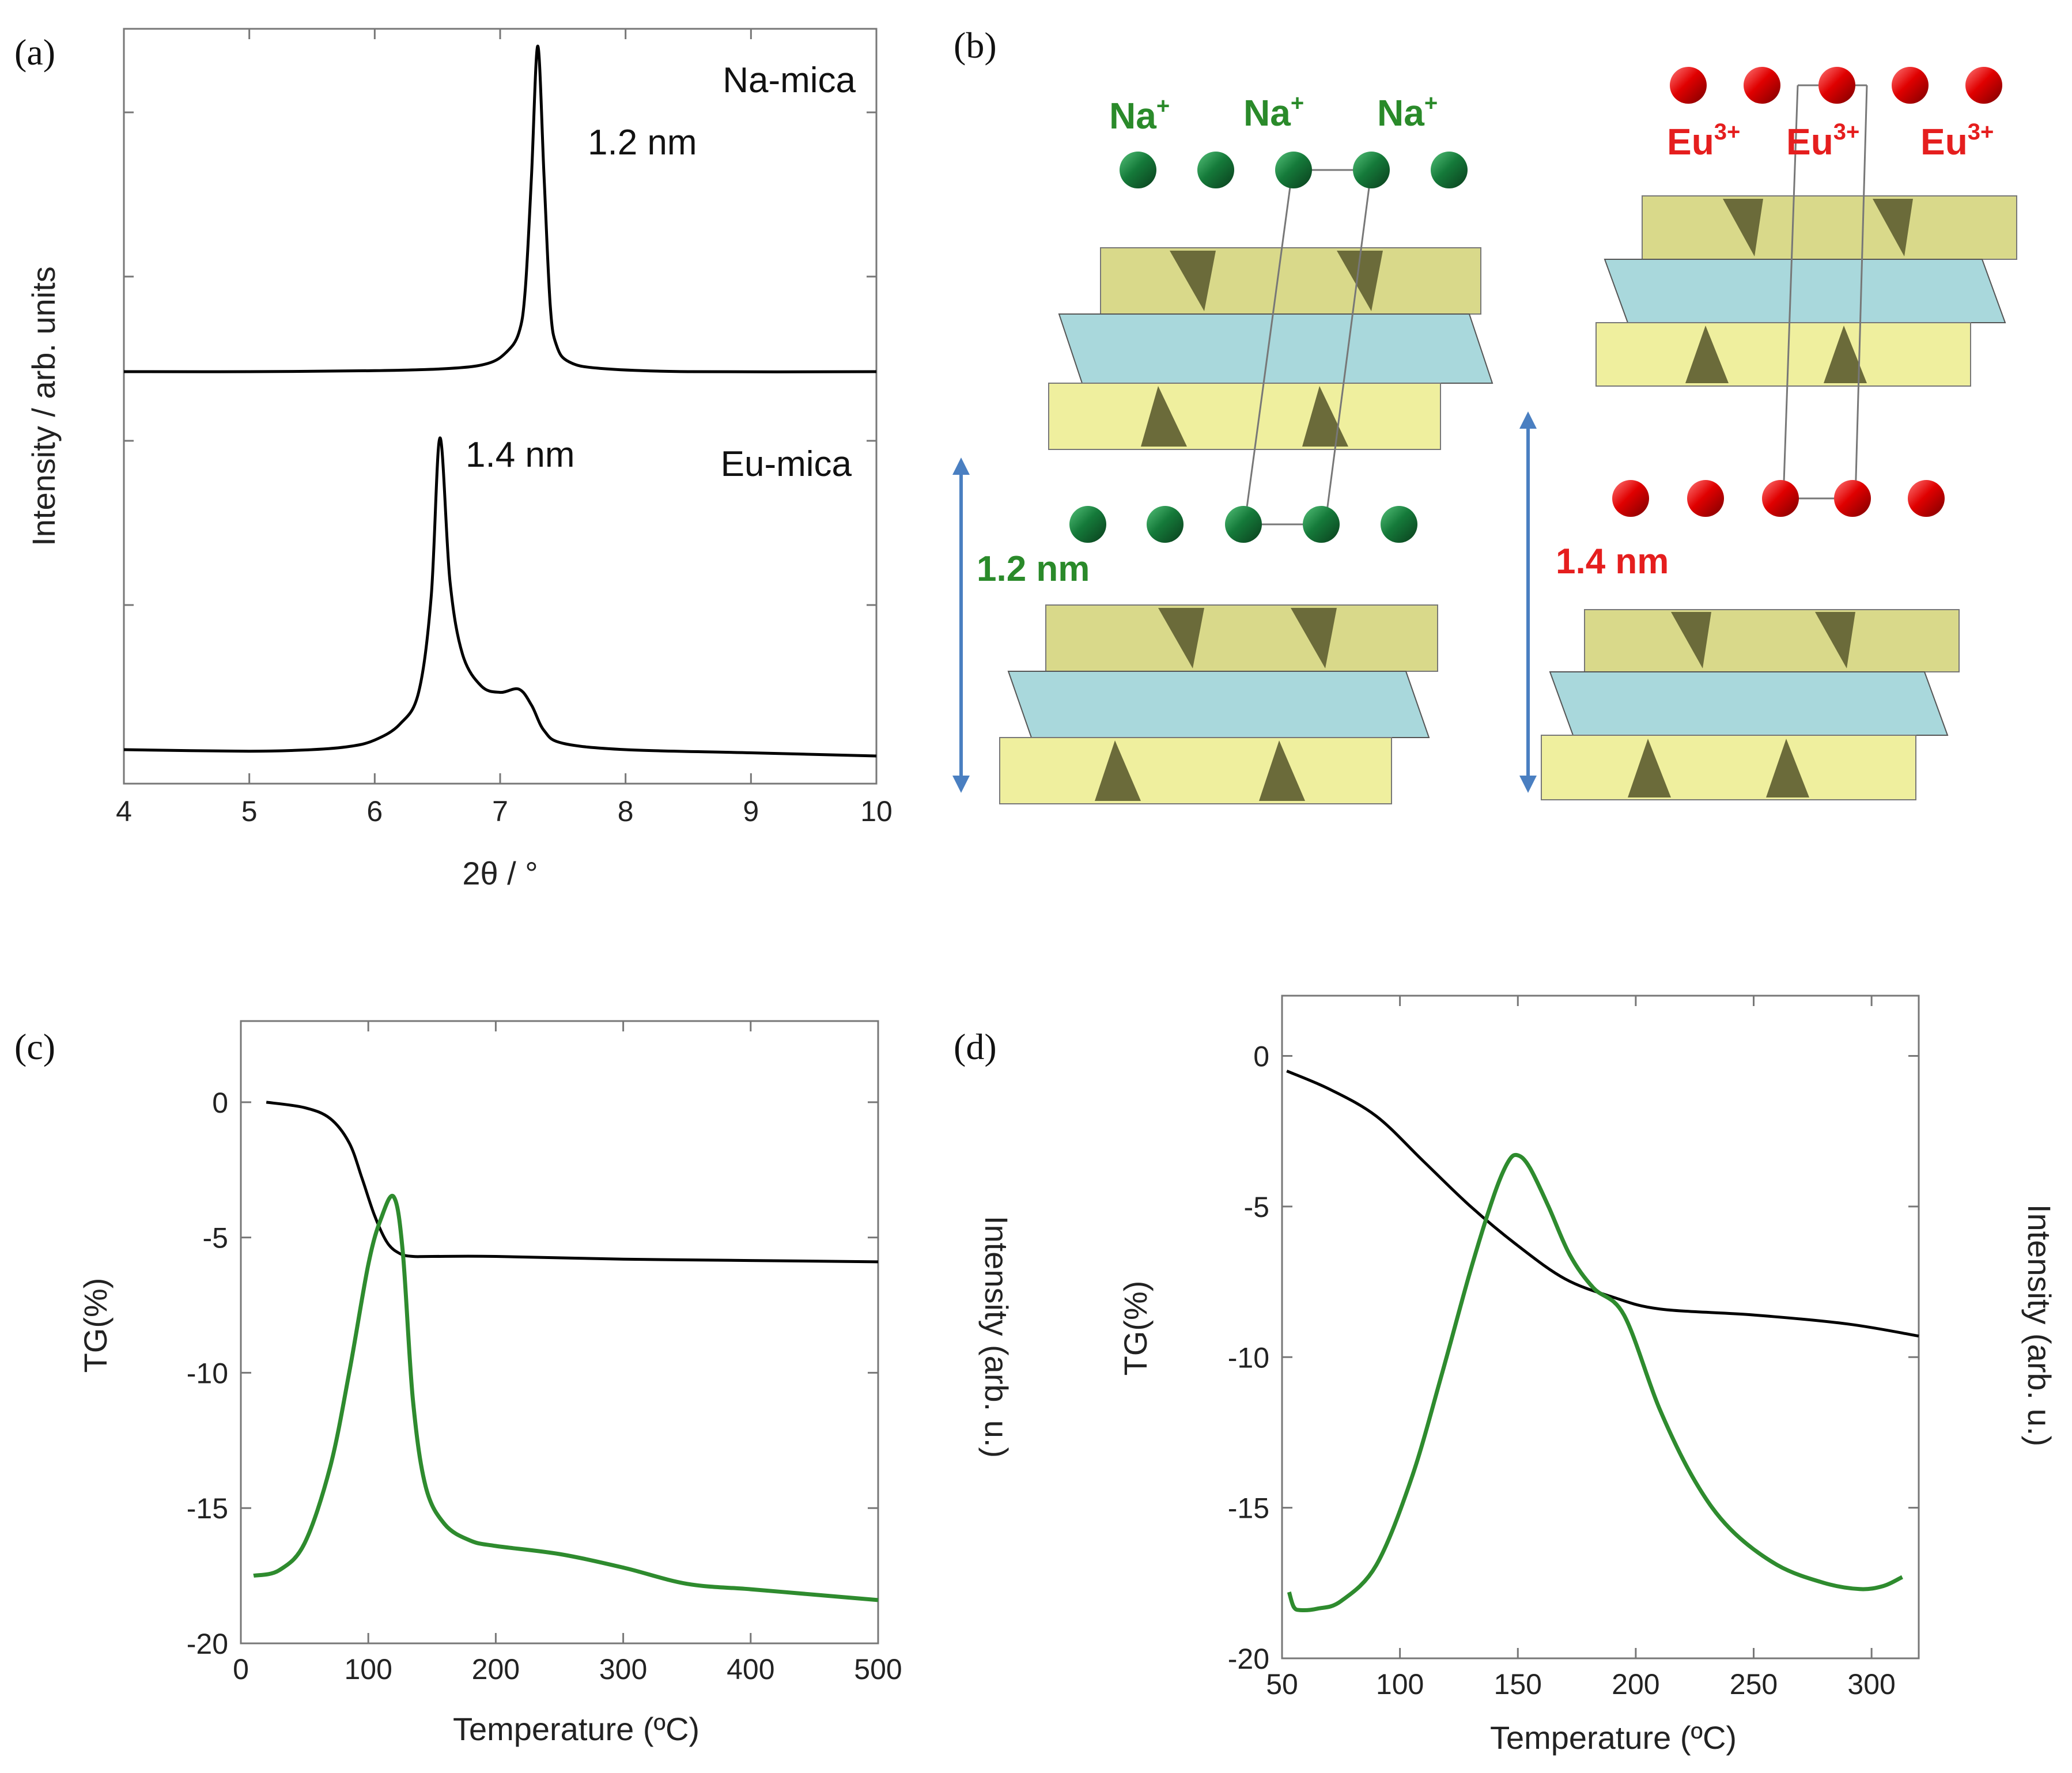 This screenshot has width=2072, height=1773. I want to click on na-ions, so click(1268, 347).